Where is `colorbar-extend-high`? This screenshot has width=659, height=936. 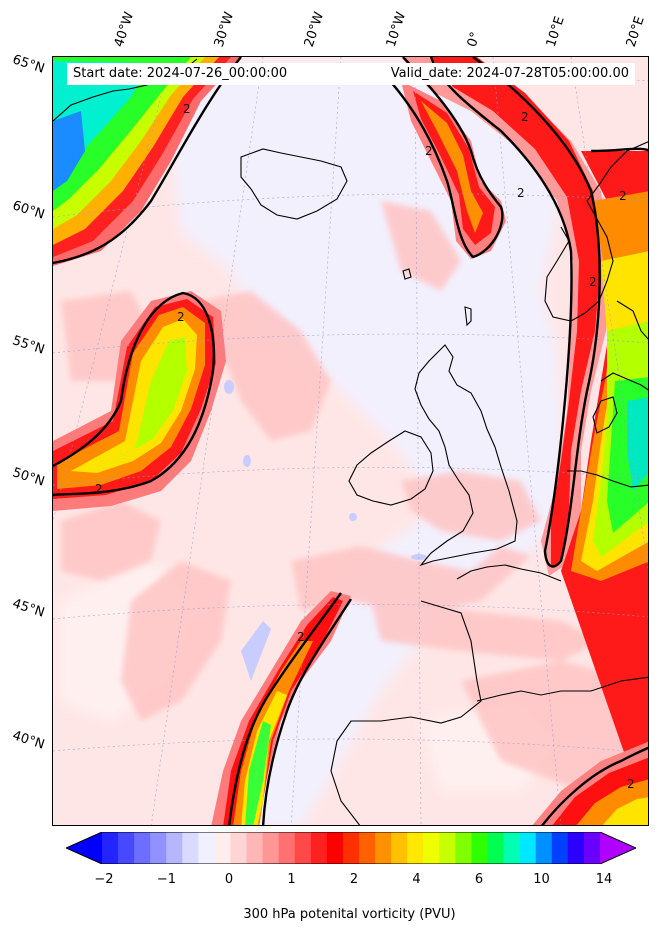
colorbar-extend-high is located at coordinates (618, 848).